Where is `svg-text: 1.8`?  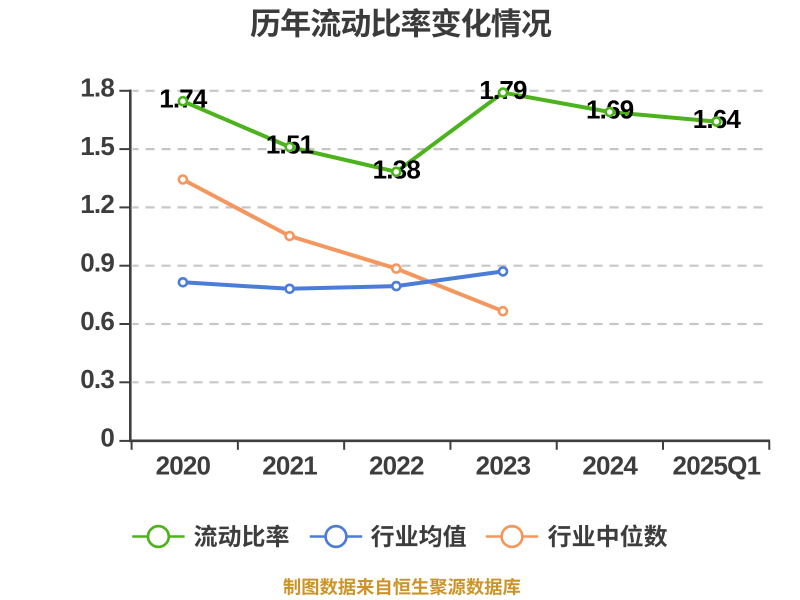
svg-text: 1.8 is located at coordinates (97, 88).